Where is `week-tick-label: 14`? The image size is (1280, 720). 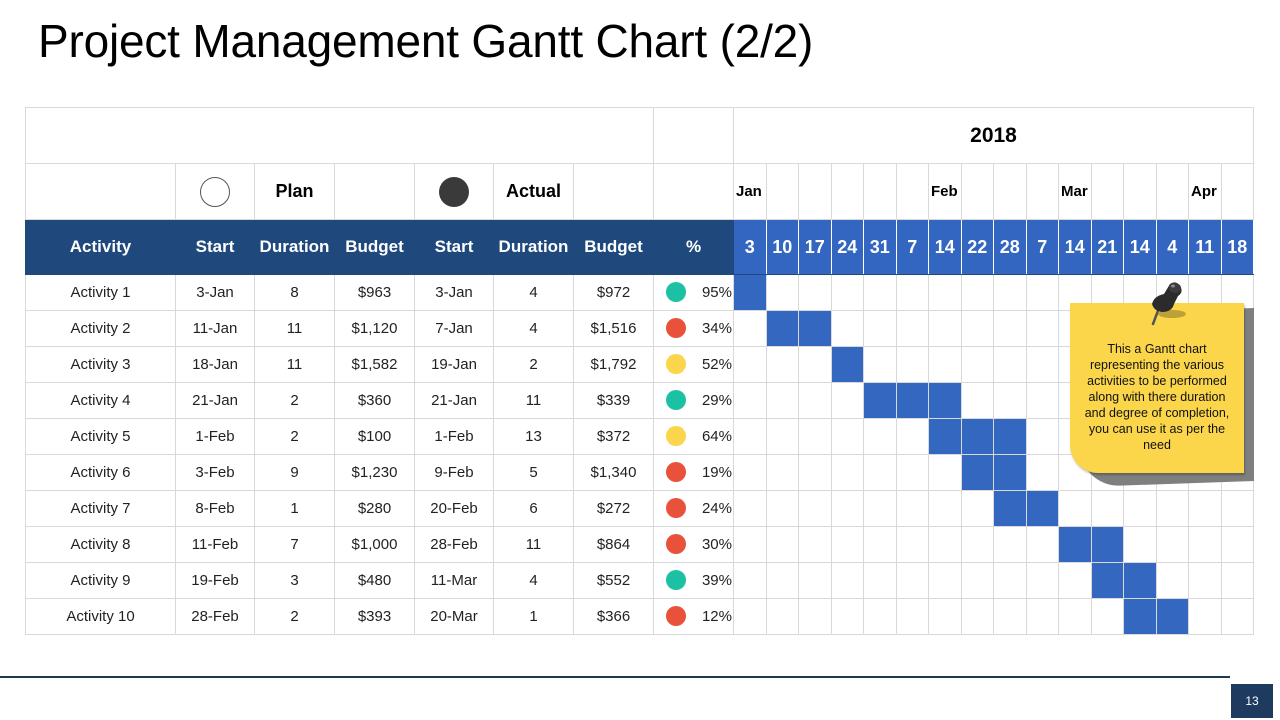 week-tick-label: 14 is located at coordinates (1140, 247).